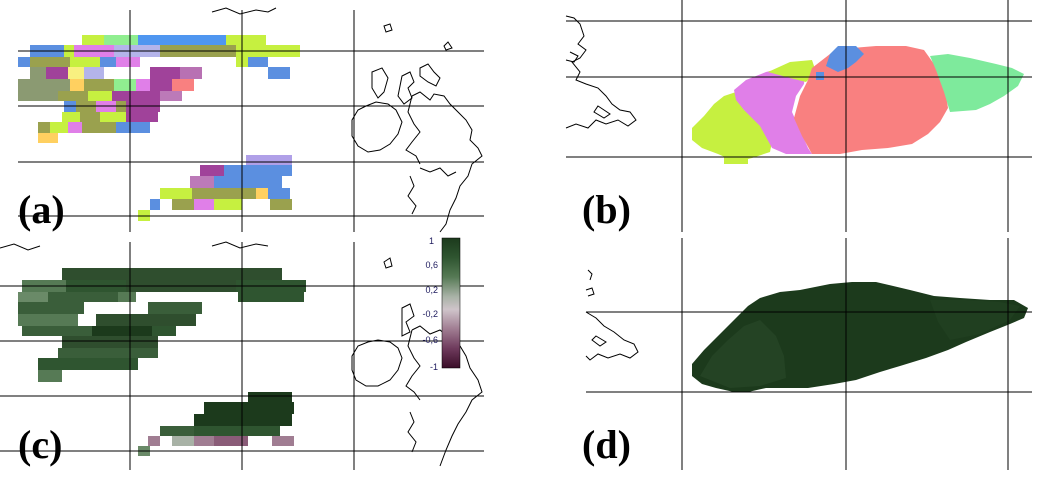  I want to click on colorbar: 1 0,6 0,2 -0,2 -0,6 -1, so click(441, 304).